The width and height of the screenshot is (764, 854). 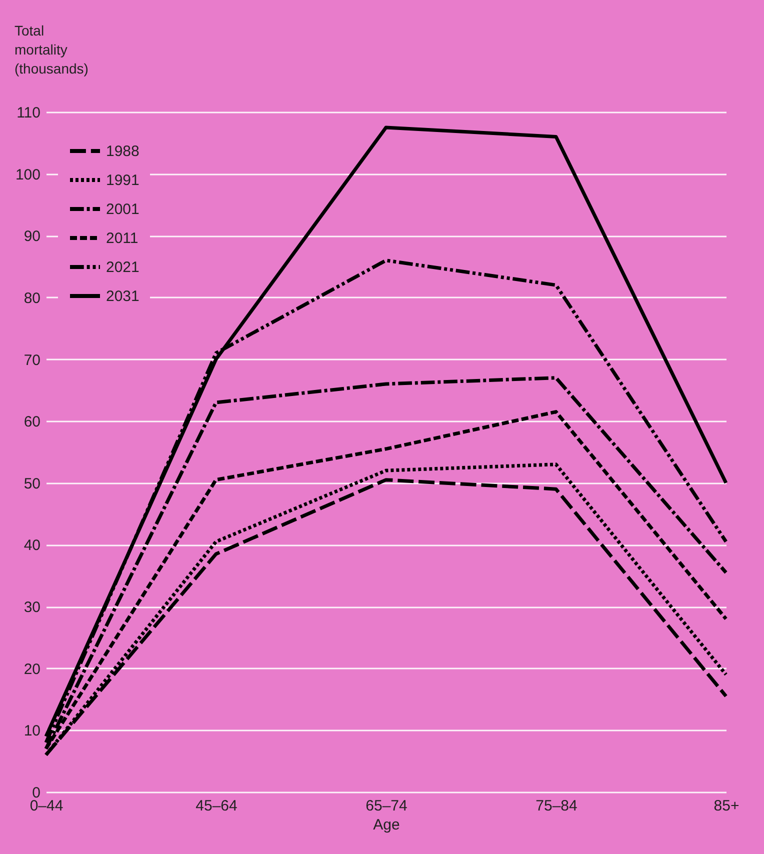 I want to click on y-tick-label: 110, so click(x=28, y=113).